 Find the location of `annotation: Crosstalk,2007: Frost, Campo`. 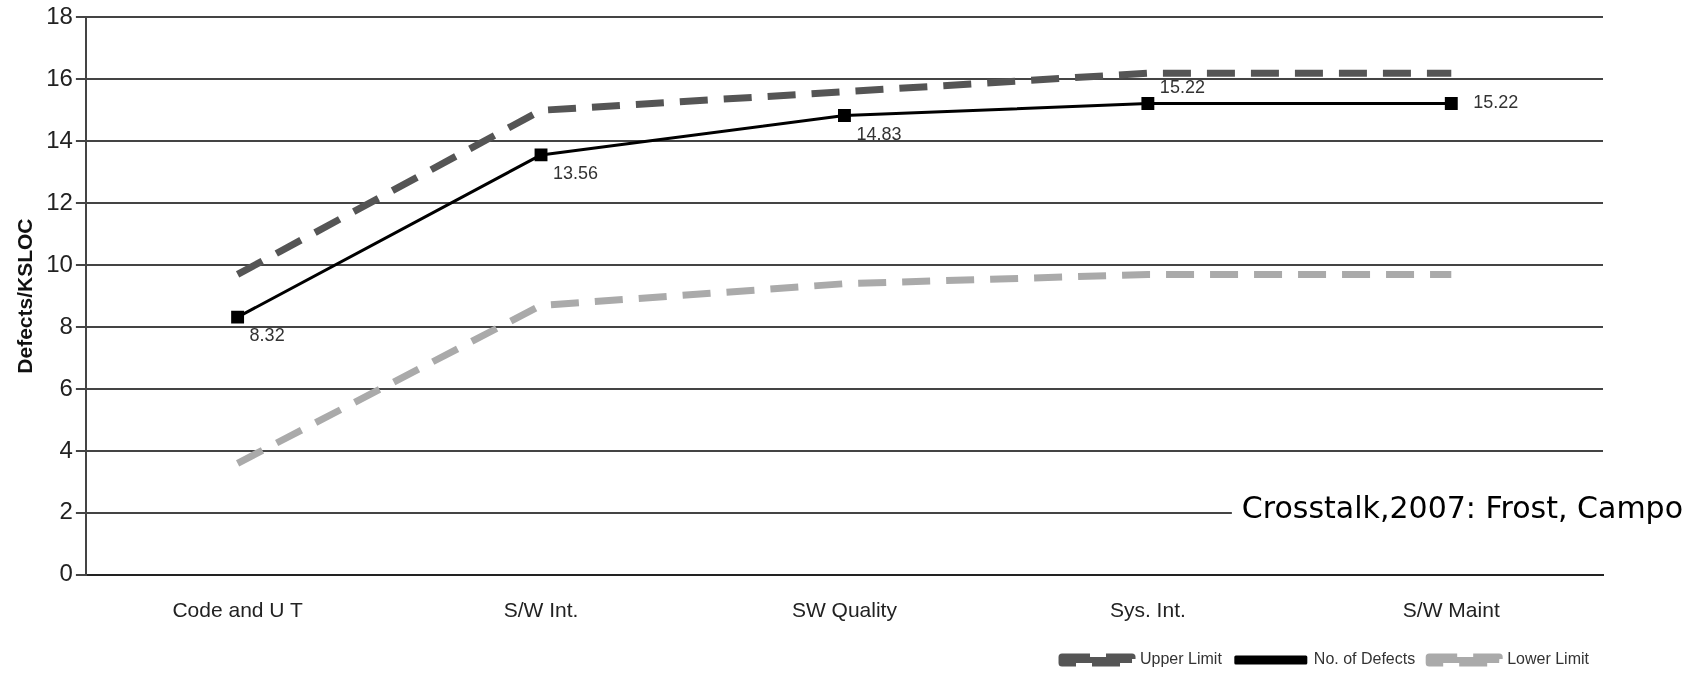

annotation: Crosstalk,2007: Frost, Campo is located at coordinates (1462, 507).